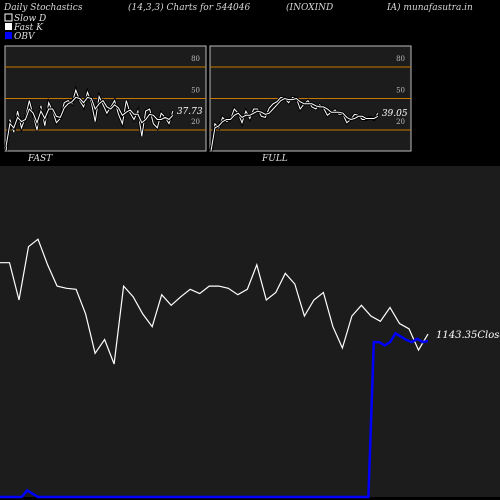 The image size is (500, 500). What do you see at coordinates (189, 7) in the screenshot?
I see `header-params: (14,3,3) Charts for 544046` at bounding box center [189, 7].